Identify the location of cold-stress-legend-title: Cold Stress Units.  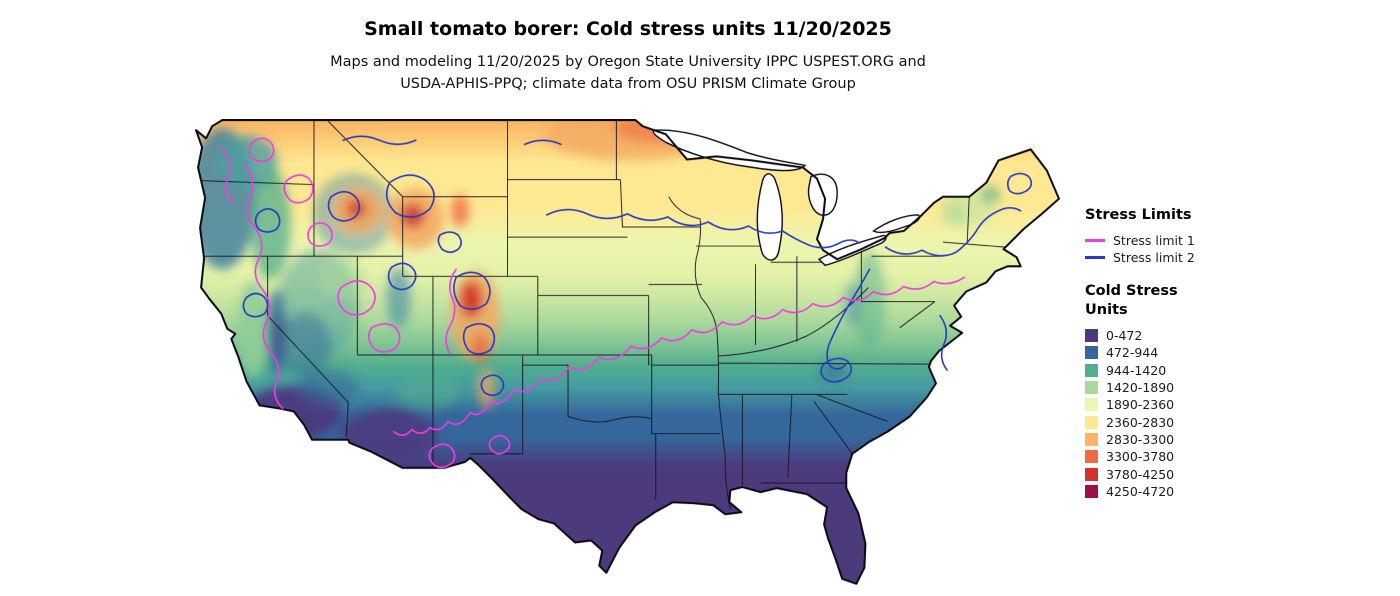
(1185, 301).